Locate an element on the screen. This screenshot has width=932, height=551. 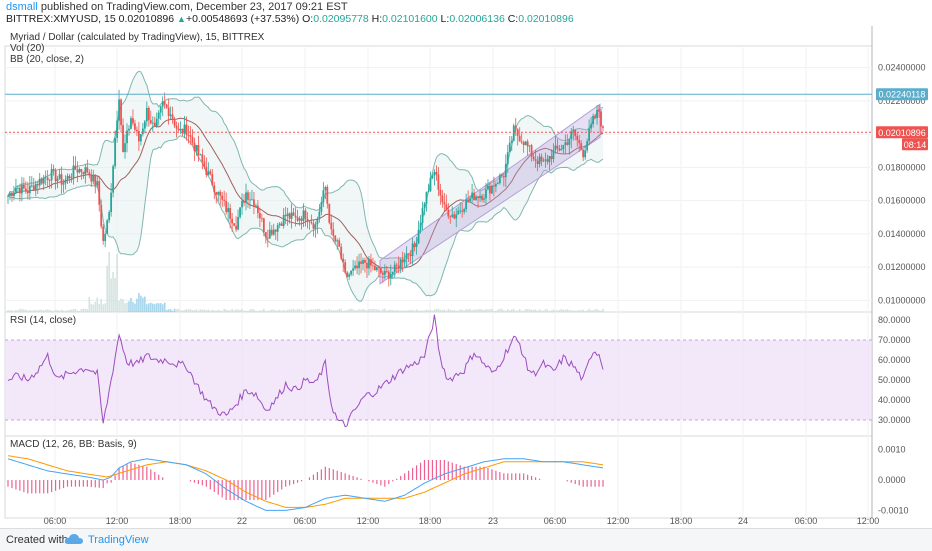
volume-legend: Vol (20) is located at coordinates (27, 48).